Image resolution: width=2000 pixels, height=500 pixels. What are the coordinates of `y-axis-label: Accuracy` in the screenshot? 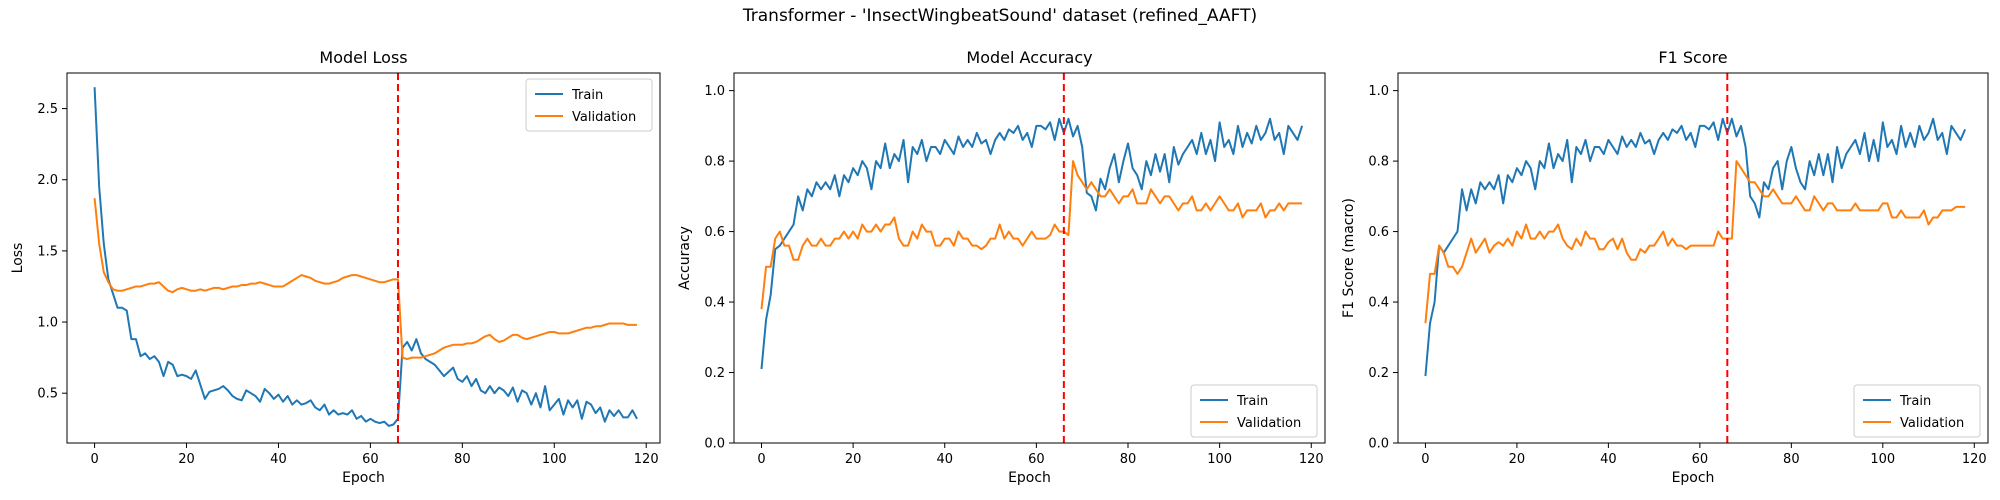 It's located at (685, 258).